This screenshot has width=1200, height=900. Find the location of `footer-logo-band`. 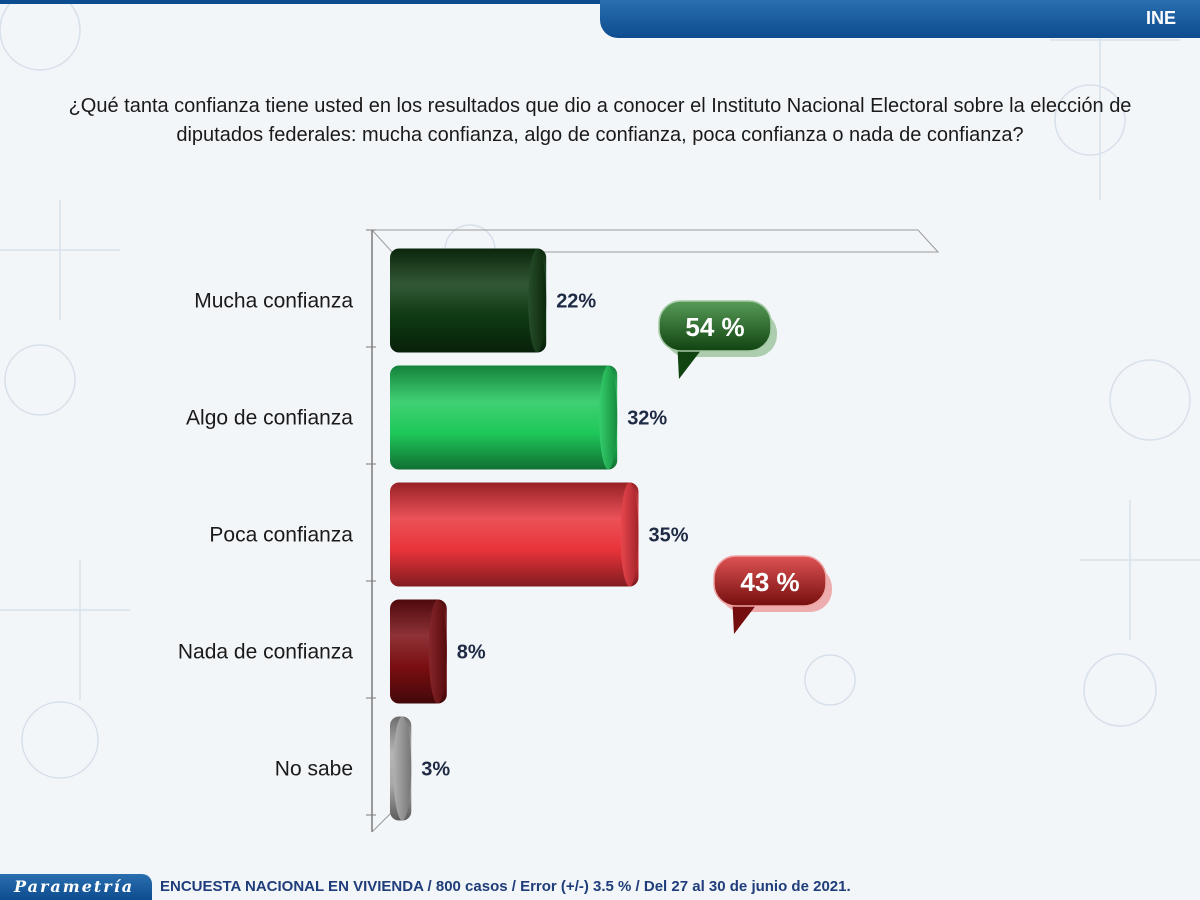

footer-logo-band is located at coordinates (76, 887).